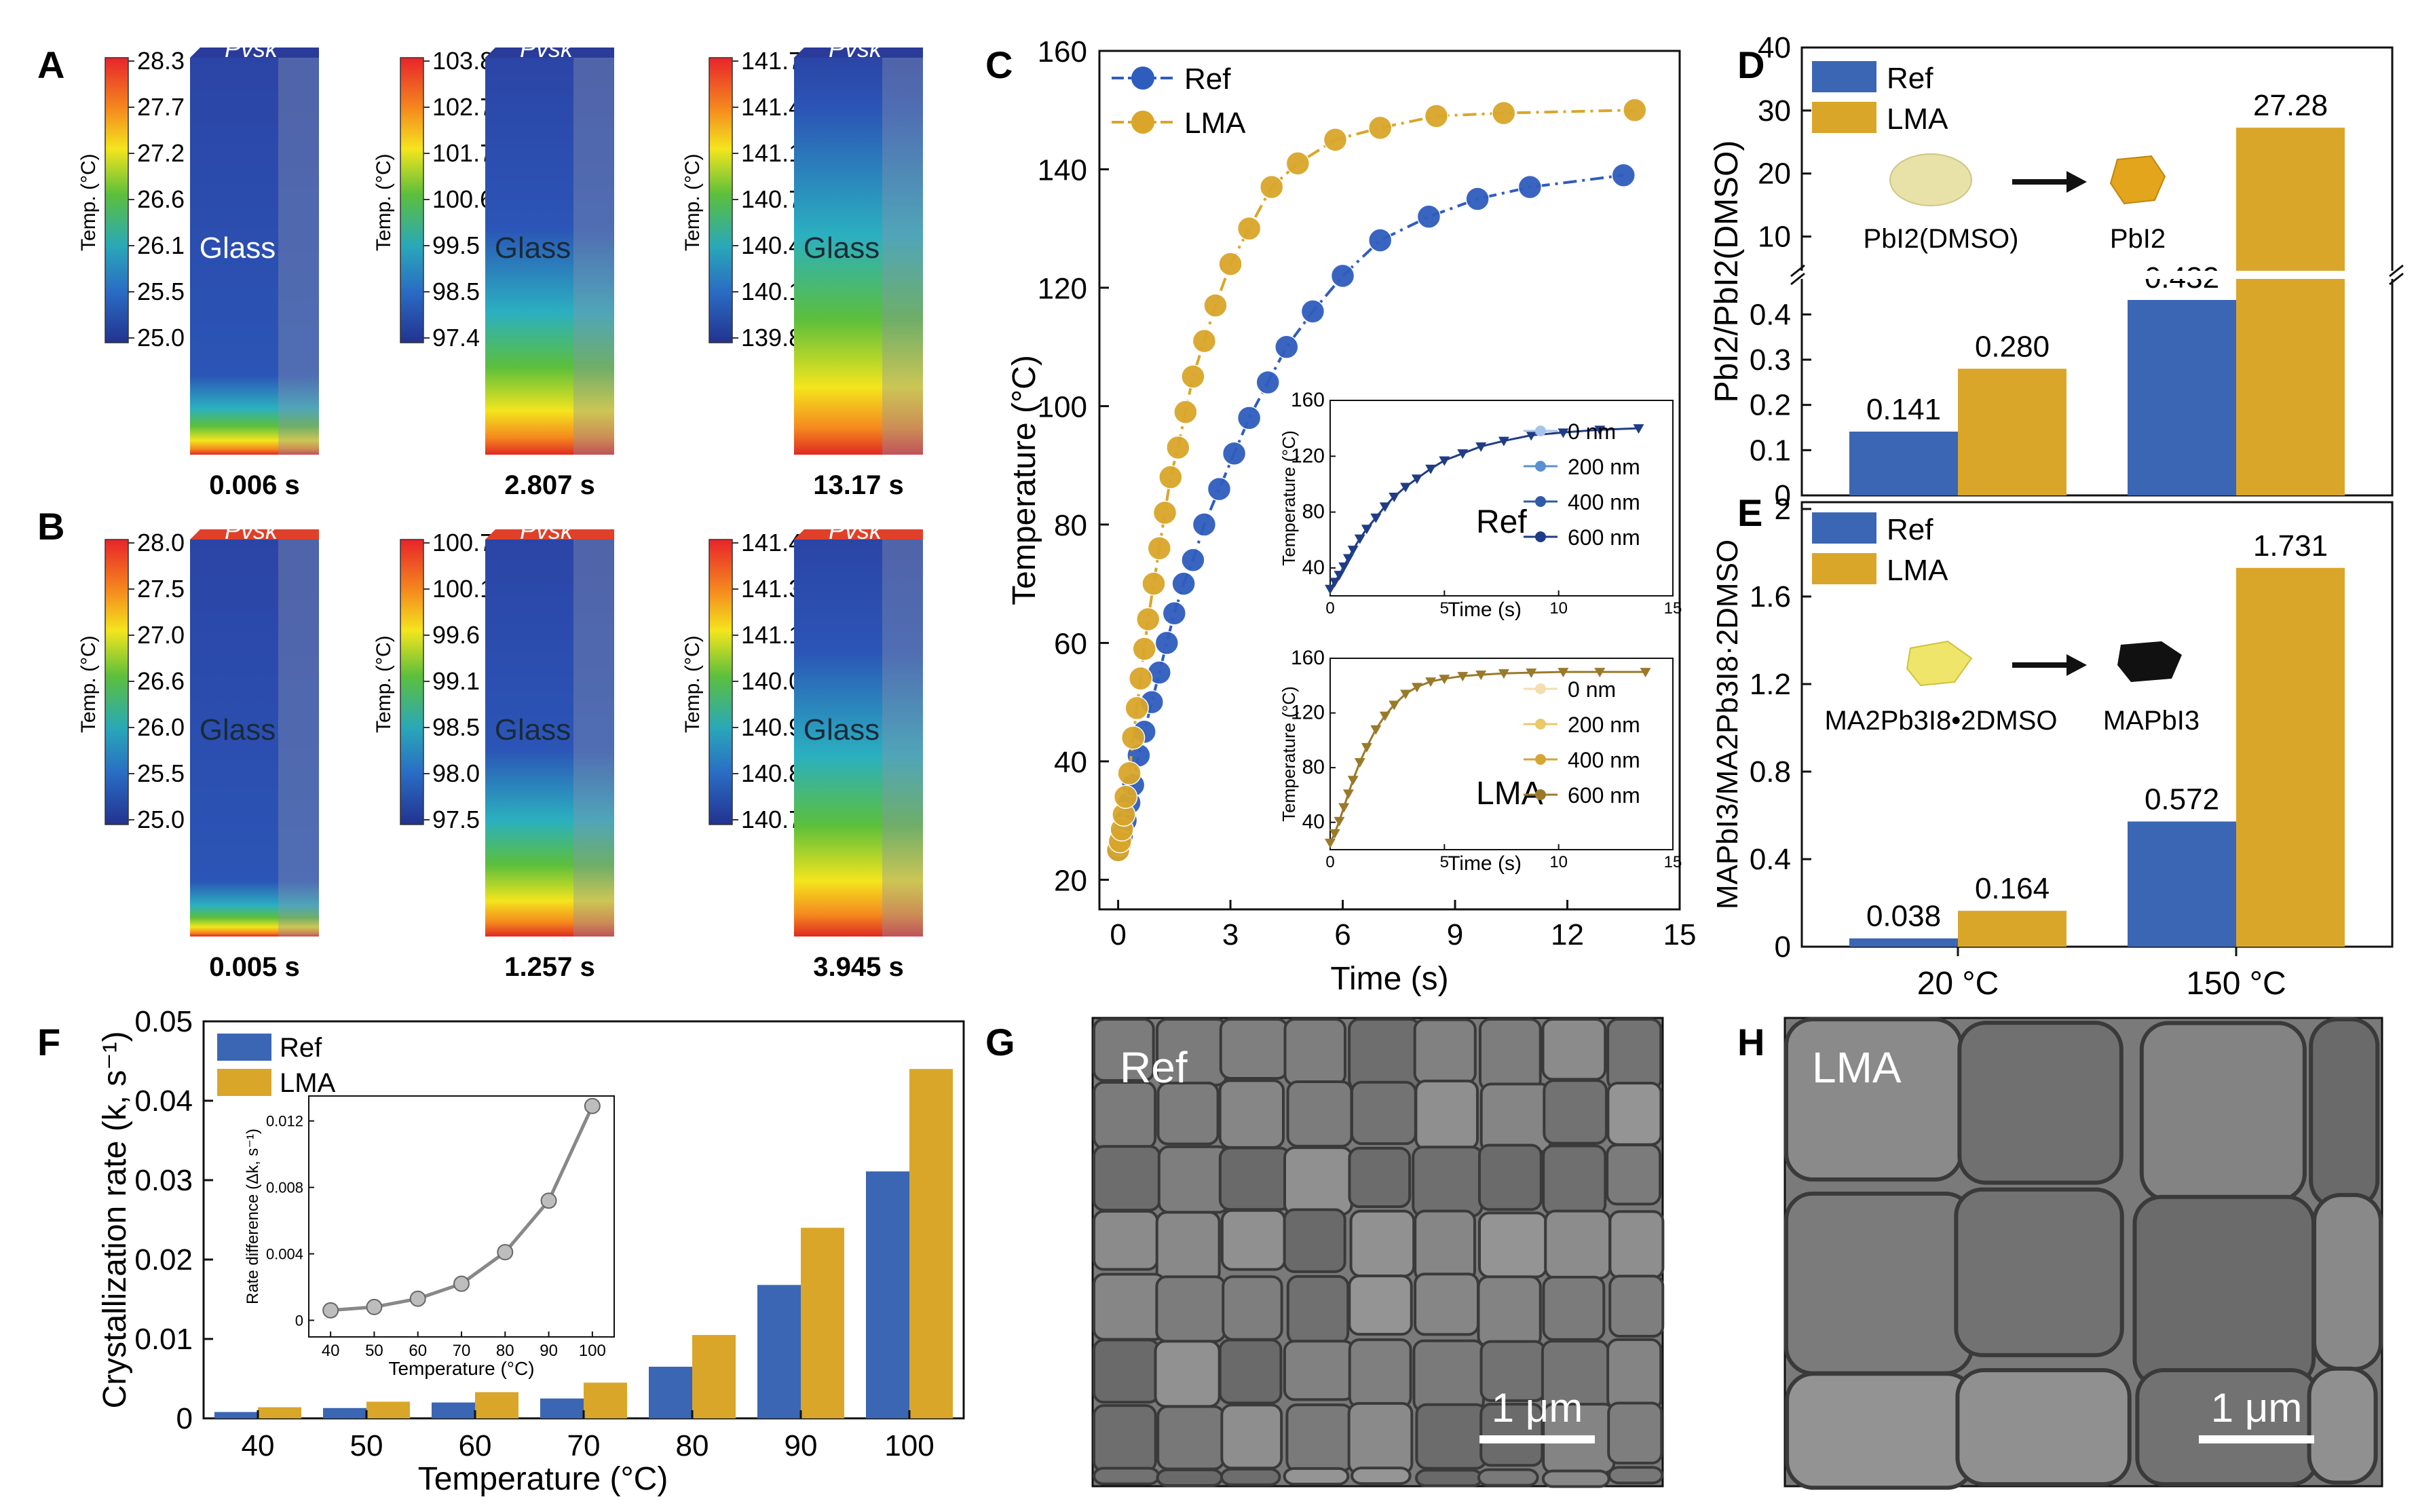 This screenshot has width=2416, height=1512. I want to click on y-axis-label: PbI2/PbI2(DMSO), so click(1727, 271).